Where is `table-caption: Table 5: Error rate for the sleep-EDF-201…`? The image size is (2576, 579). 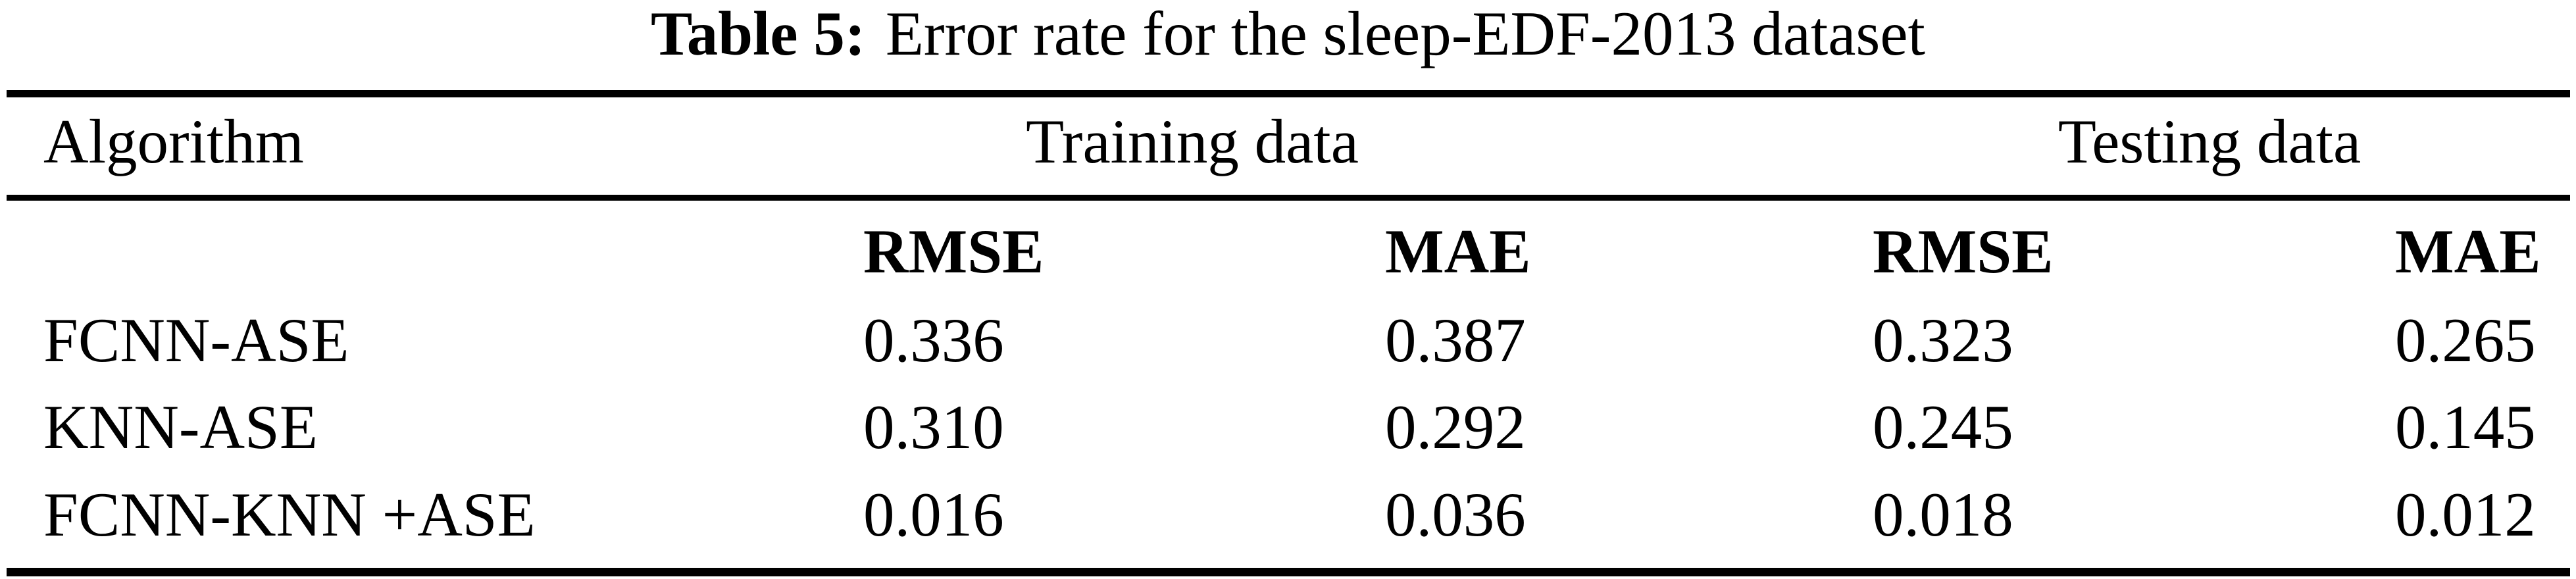 table-caption: Table 5: Error rate for the sleep-EDF-201… is located at coordinates (1288, 35).